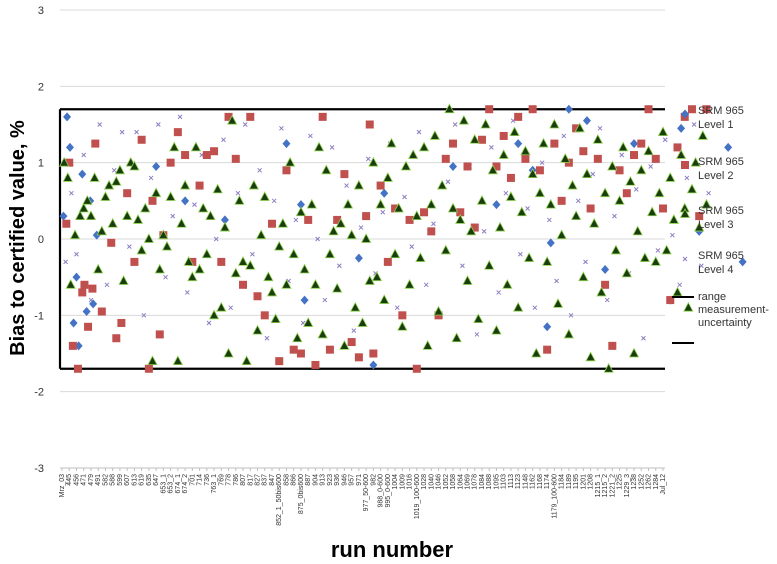 This screenshot has height=564, width=777. Describe the element at coordinates (127, 480) in the screenshot. I see `x-tick-label: 607` at that location.